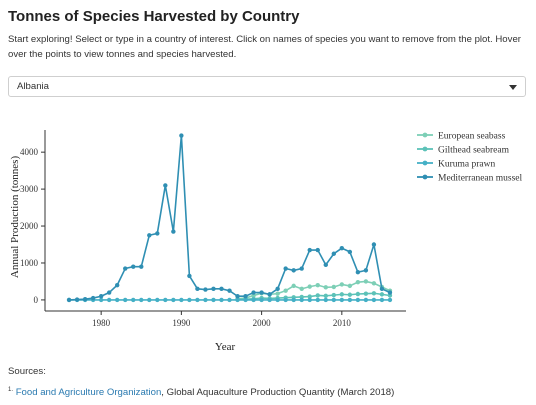 This screenshot has width=536, height=405. Describe the element at coordinates (88, 393) in the screenshot. I see `fao-link: Food and Agriculture Organization` at that location.